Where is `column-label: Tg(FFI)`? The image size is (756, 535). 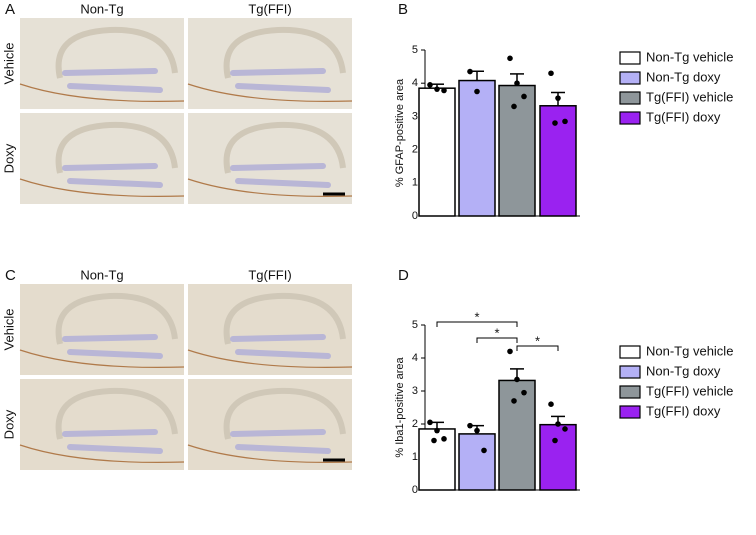
column-label: Tg(FFI) is located at coordinates (269, 8).